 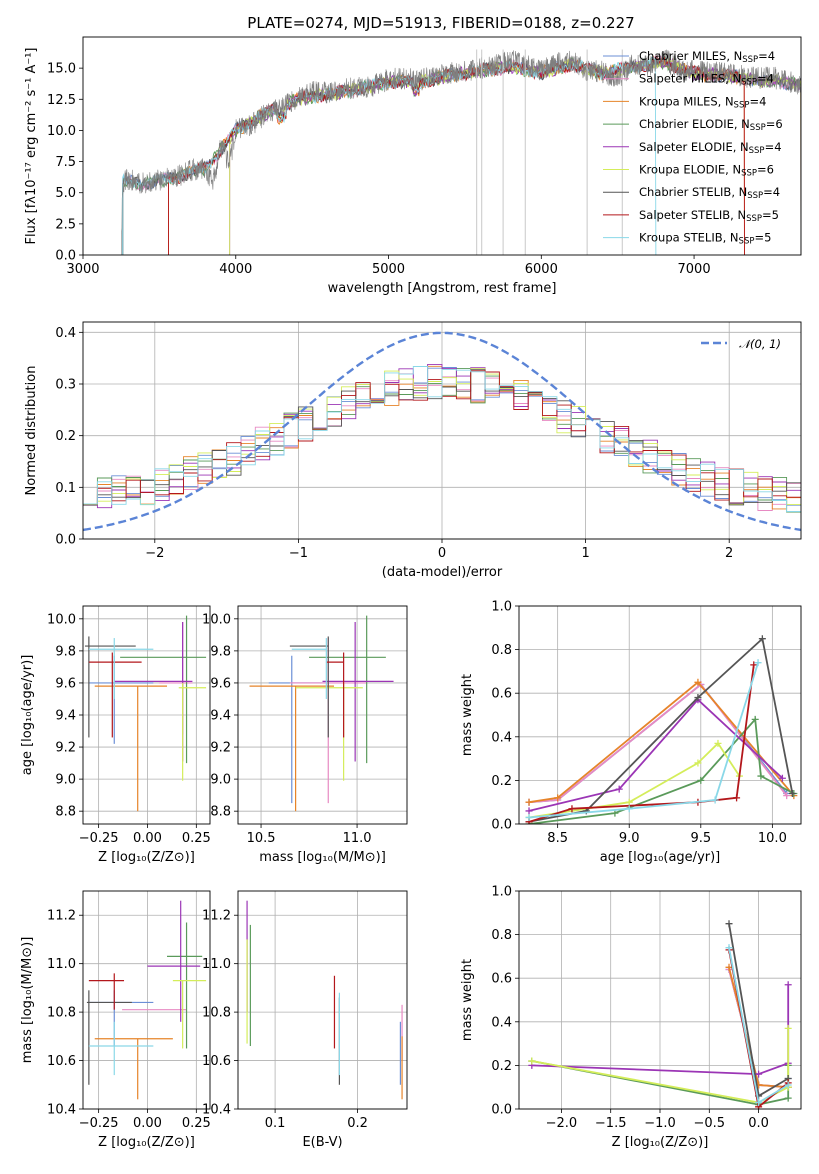 What do you see at coordinates (65, 333) in the screenshot?
I see `y-tick-label: 0.4` at bounding box center [65, 333].